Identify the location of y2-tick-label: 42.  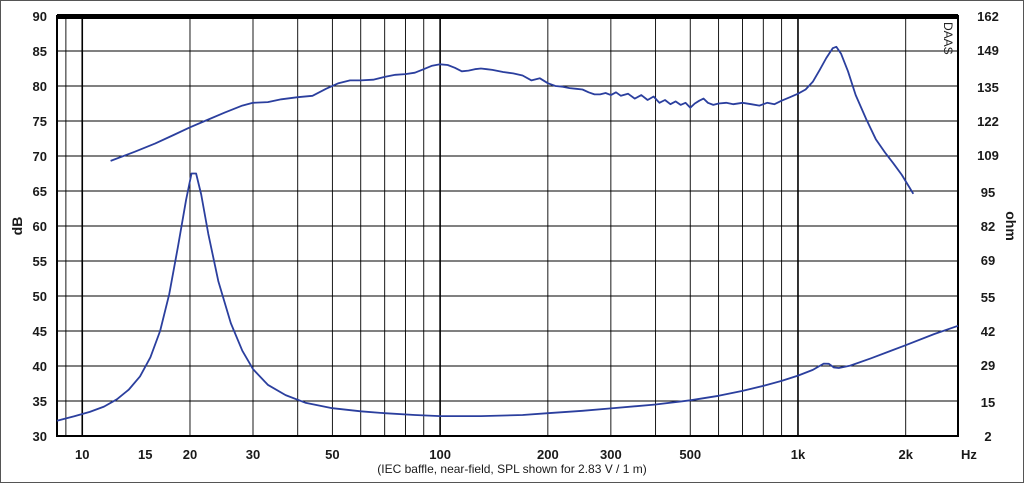
(988, 331).